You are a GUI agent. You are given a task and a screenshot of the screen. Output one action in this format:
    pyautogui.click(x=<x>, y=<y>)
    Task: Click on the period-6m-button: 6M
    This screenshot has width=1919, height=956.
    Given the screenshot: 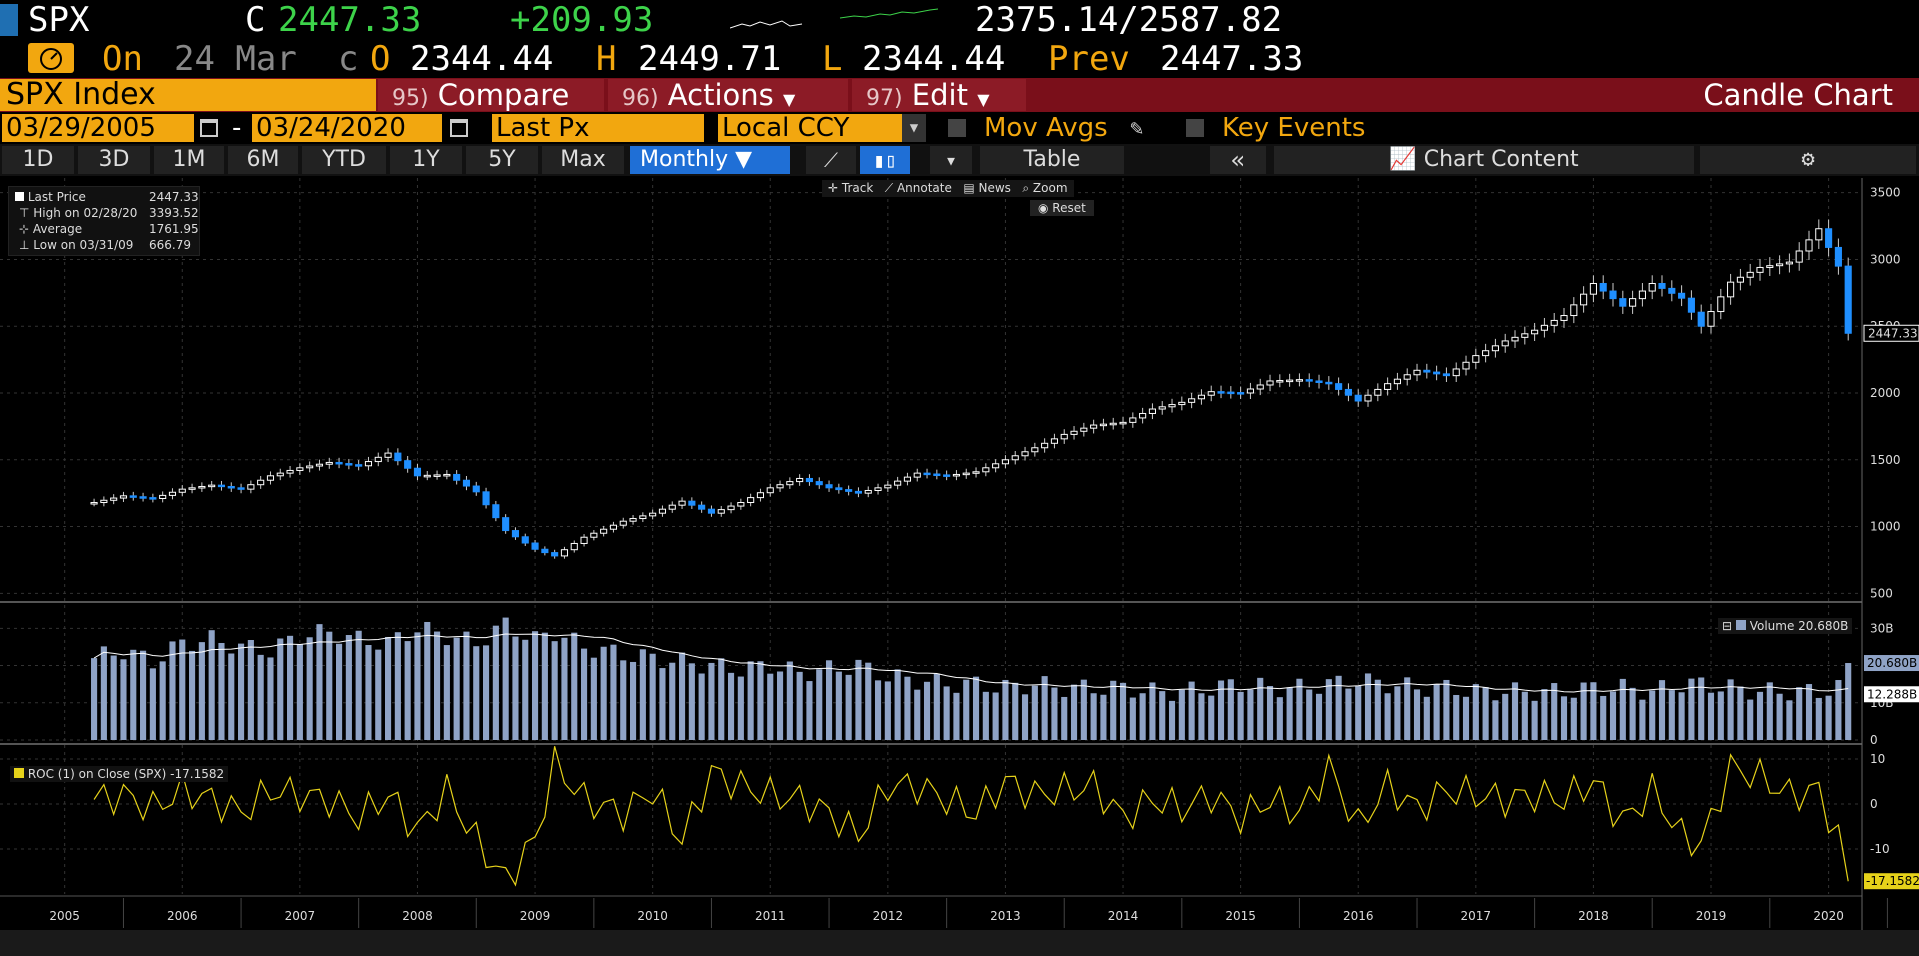 What is the action you would take?
    pyautogui.click(x=263, y=160)
    